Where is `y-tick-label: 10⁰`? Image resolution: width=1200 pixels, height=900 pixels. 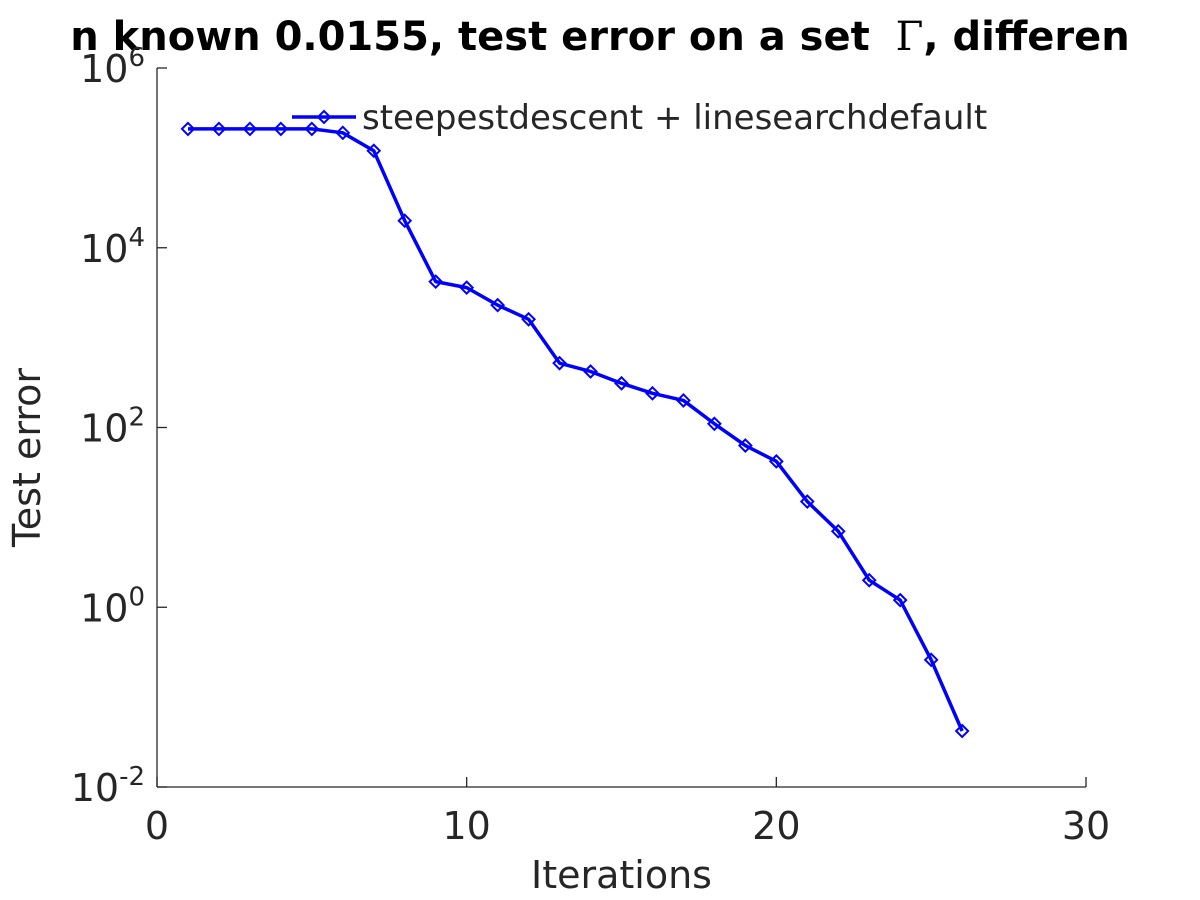
y-tick-label: 10⁰ is located at coordinates (112, 606).